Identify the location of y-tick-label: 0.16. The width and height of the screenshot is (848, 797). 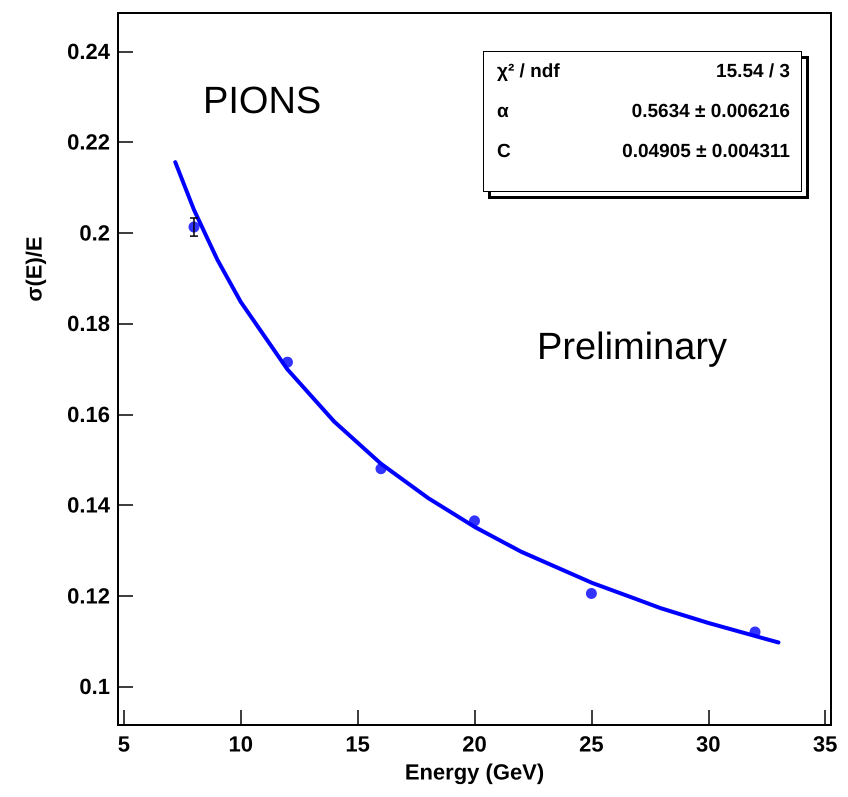
(88, 414).